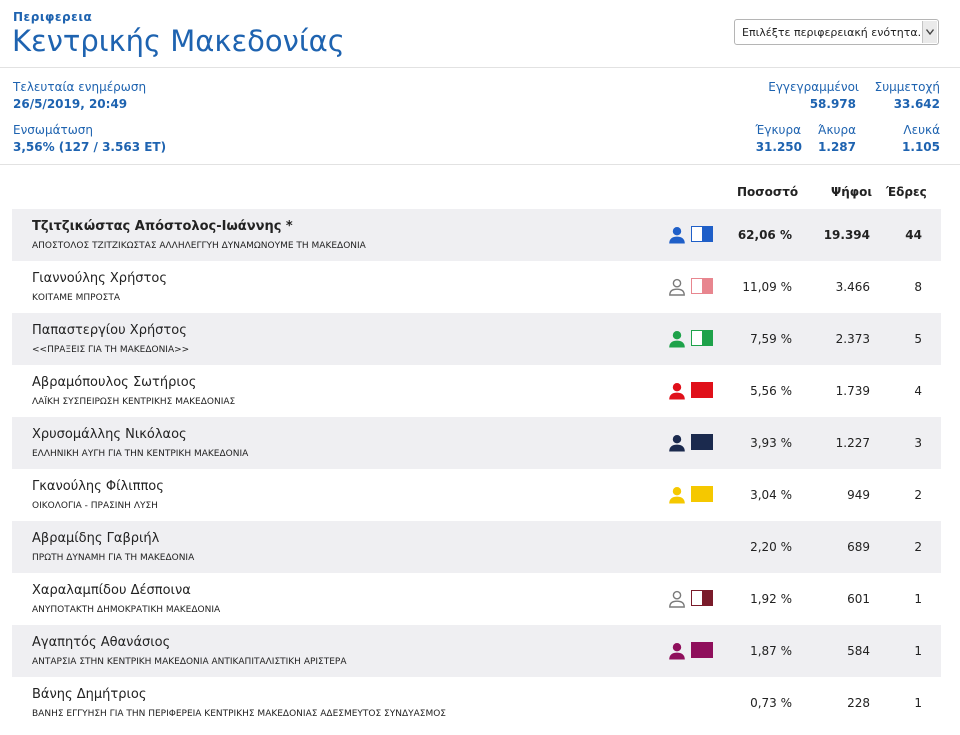 This screenshot has height=735, width=960. I want to click on votes-value: 689, so click(858, 547).